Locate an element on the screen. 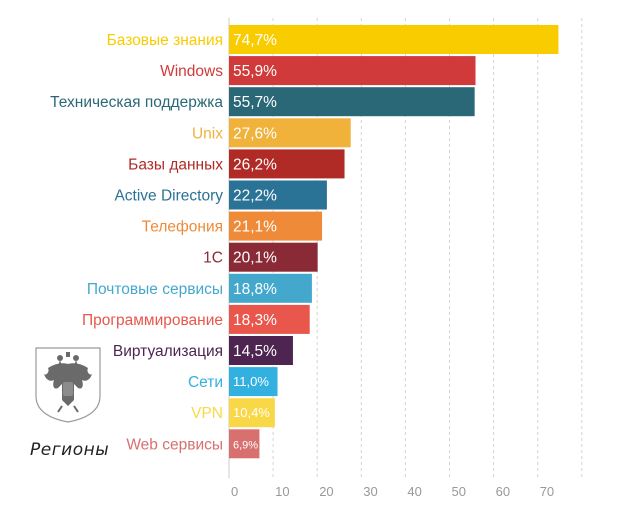 This screenshot has height=510, width=620. category-label: Программирование is located at coordinates (152, 320).